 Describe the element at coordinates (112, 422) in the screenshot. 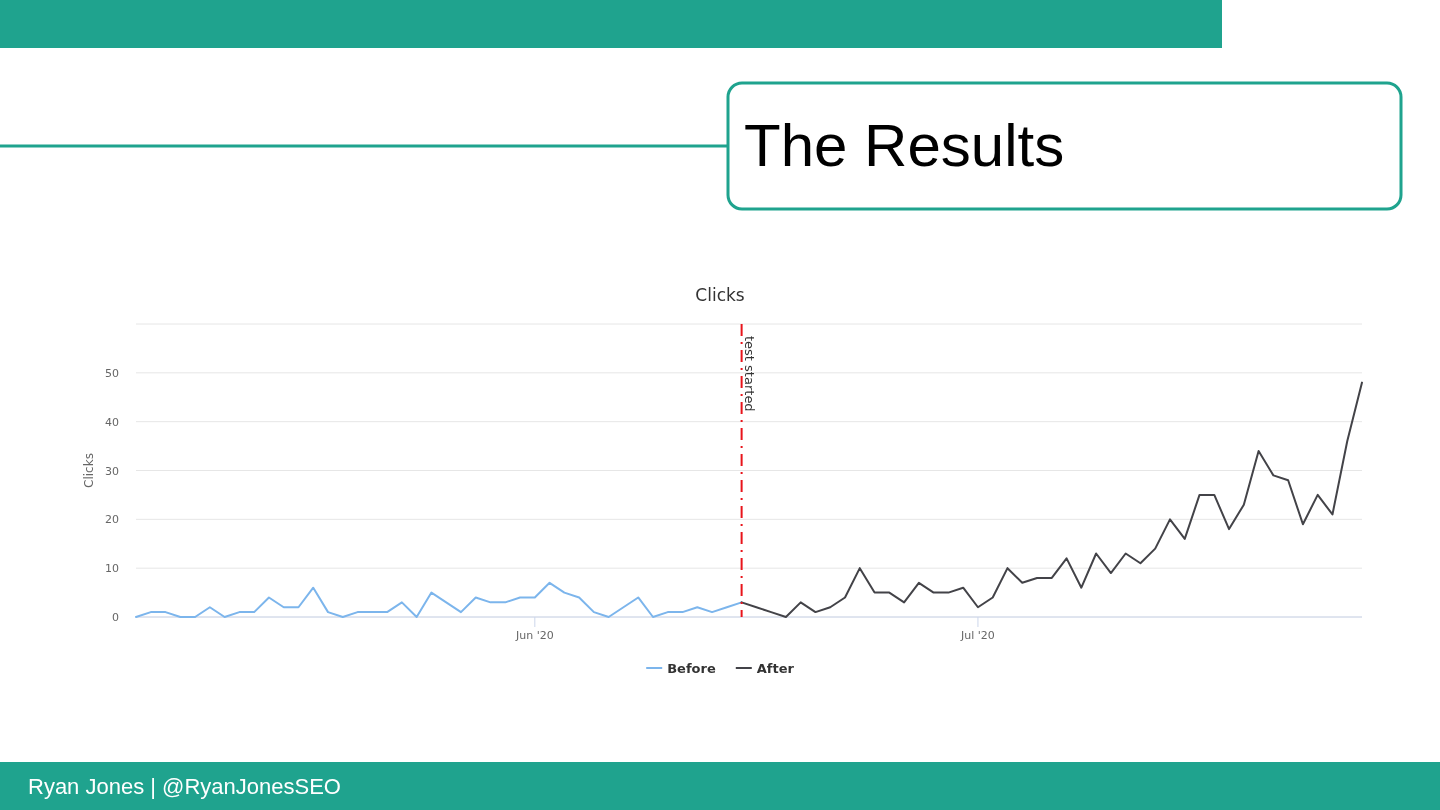

I see `y-tick-label: 40` at that location.